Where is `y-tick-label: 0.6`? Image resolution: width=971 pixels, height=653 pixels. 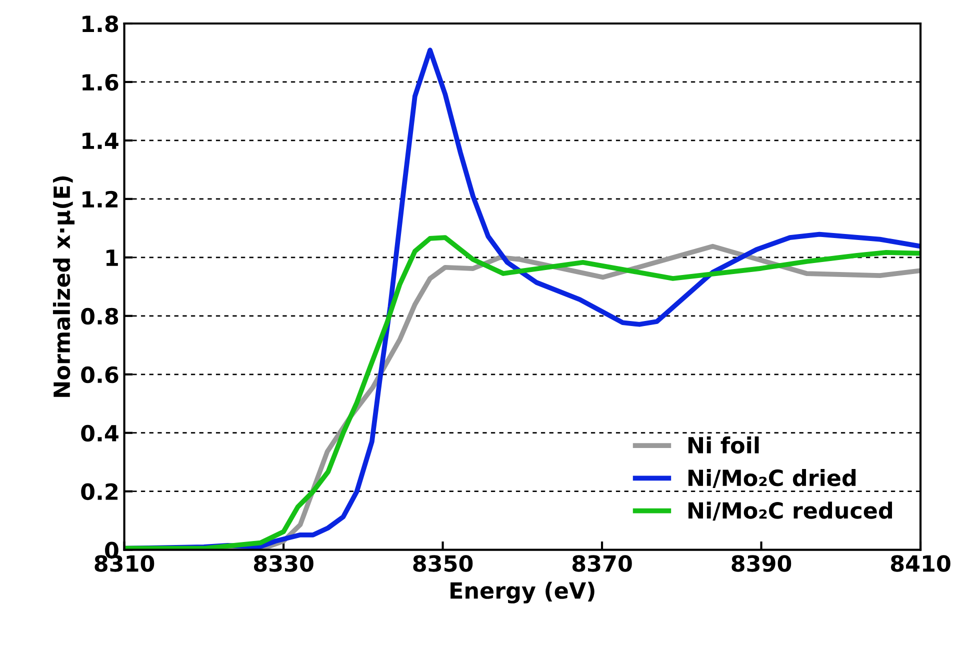 y-tick-label: 0.6 is located at coordinates (99, 375).